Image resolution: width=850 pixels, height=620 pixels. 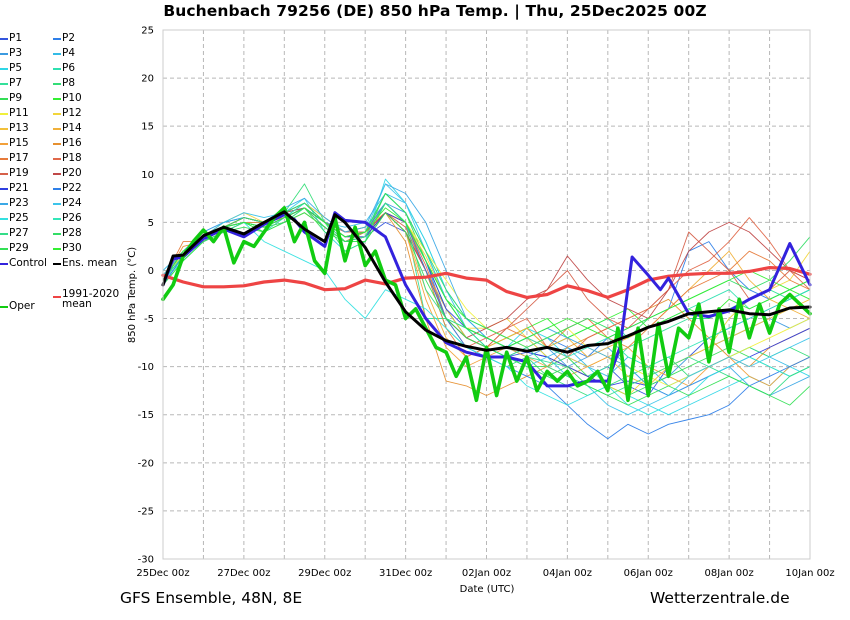 I want to click on legend-item-ens-mean: Ens. mean, so click(x=85, y=263).